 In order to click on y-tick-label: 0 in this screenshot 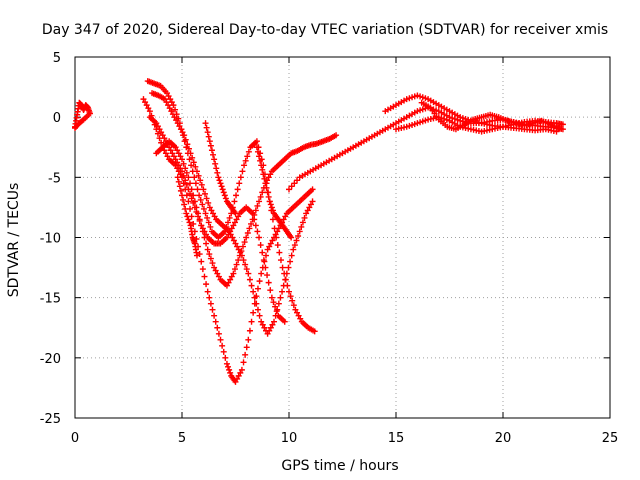, I will do `click(57, 118)`.